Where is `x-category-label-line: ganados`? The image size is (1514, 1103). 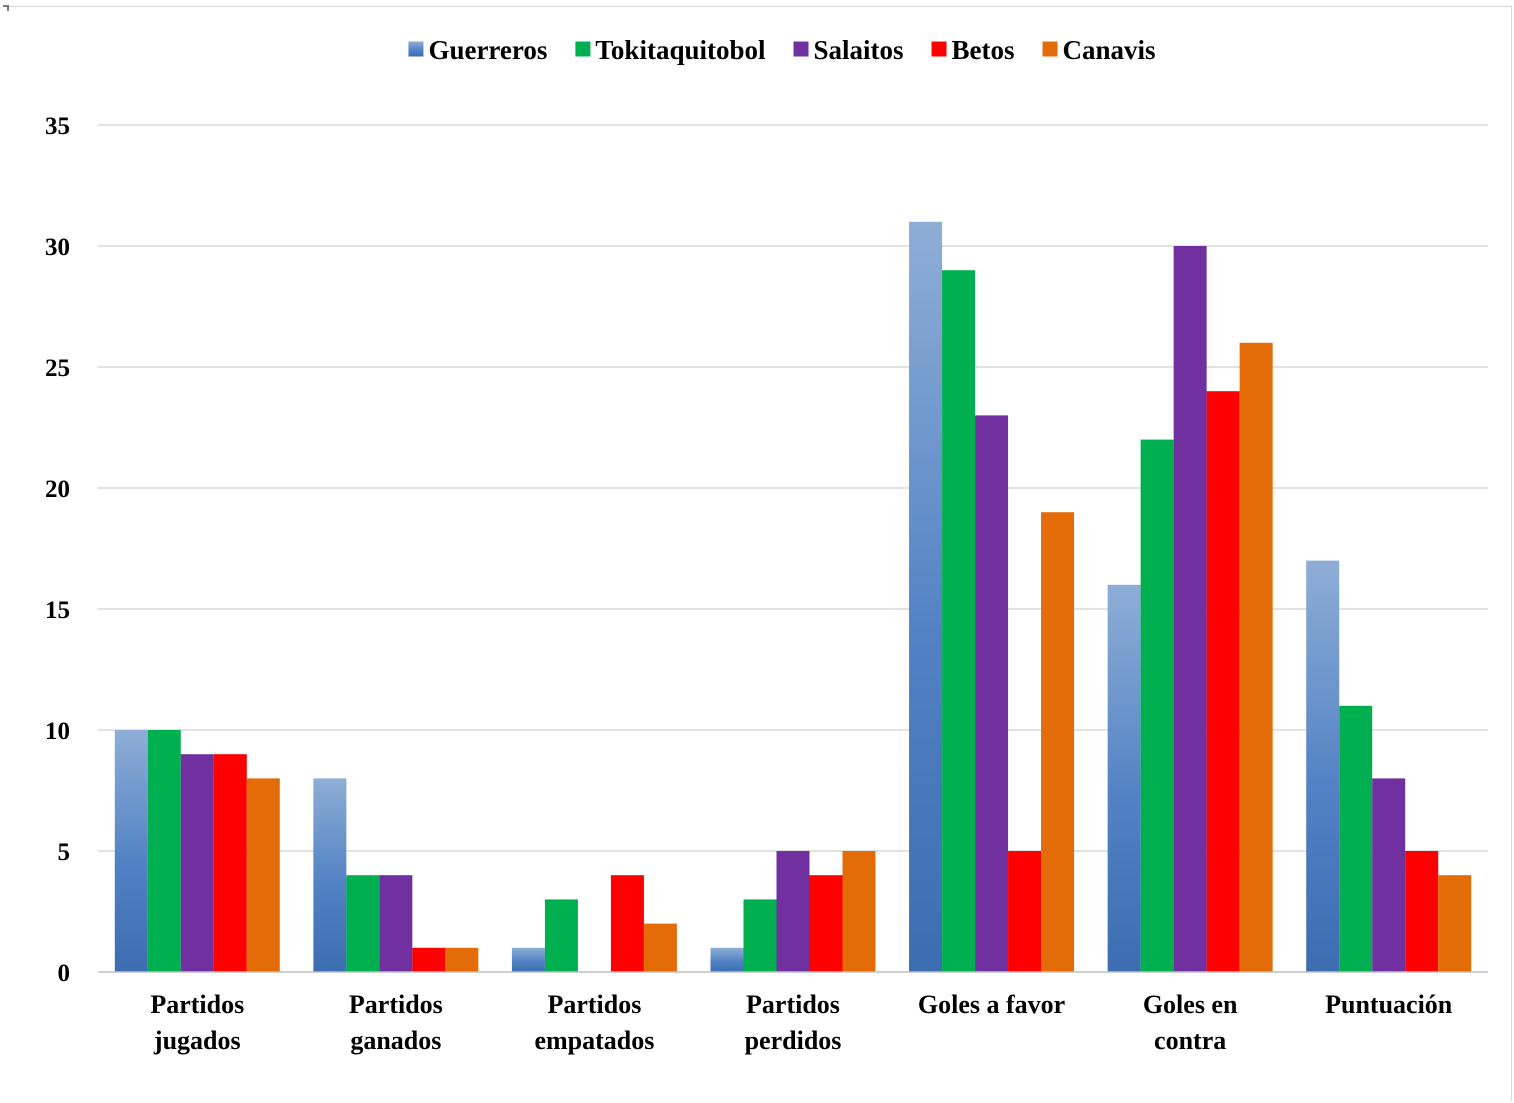 x-category-label-line: ganados is located at coordinates (395, 1040).